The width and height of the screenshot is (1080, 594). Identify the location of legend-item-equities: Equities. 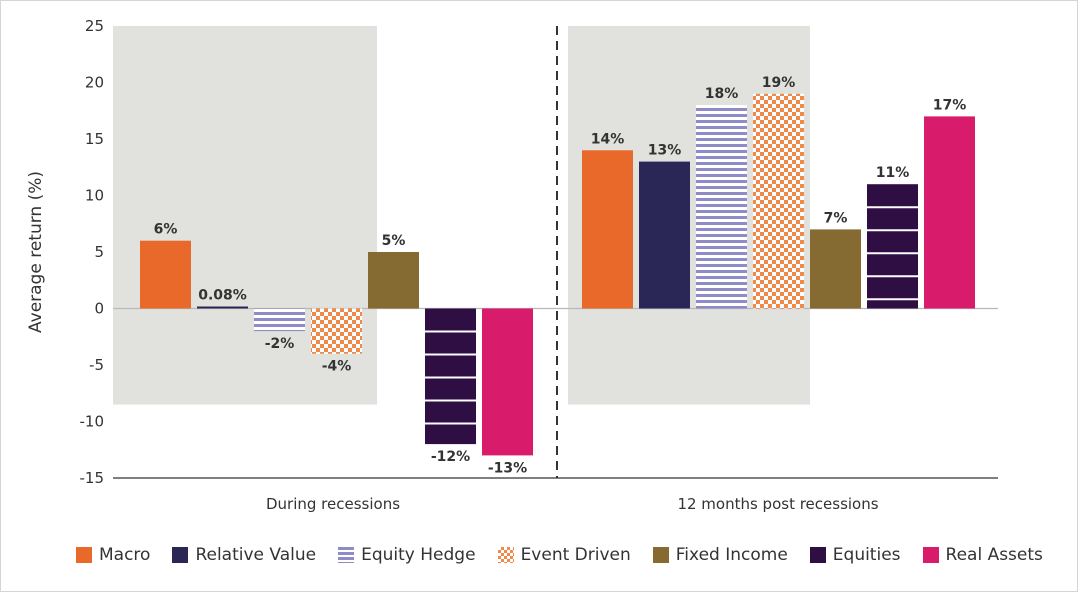
(855, 555).